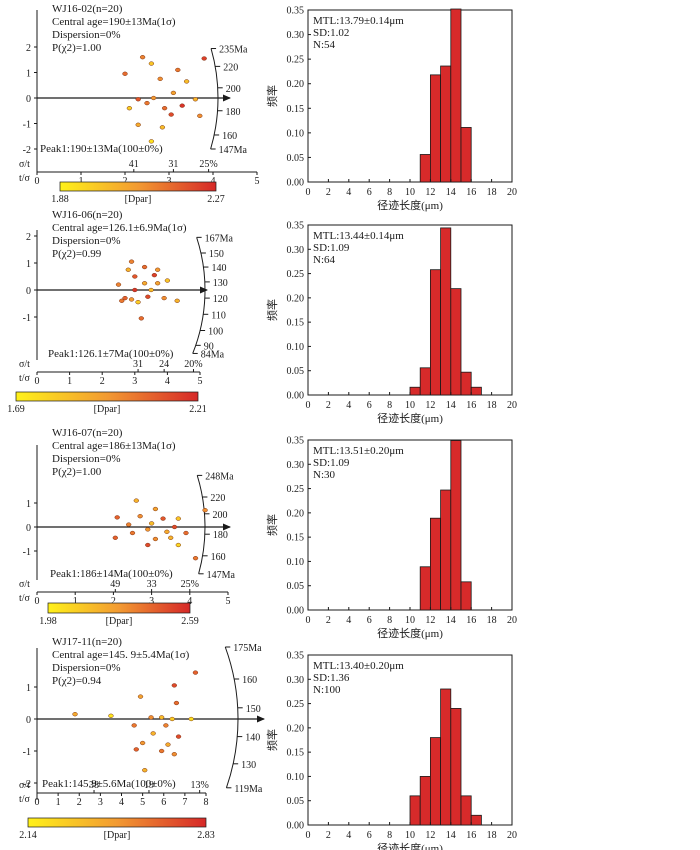  I want to click on stats-line: N:64, so click(324, 260).